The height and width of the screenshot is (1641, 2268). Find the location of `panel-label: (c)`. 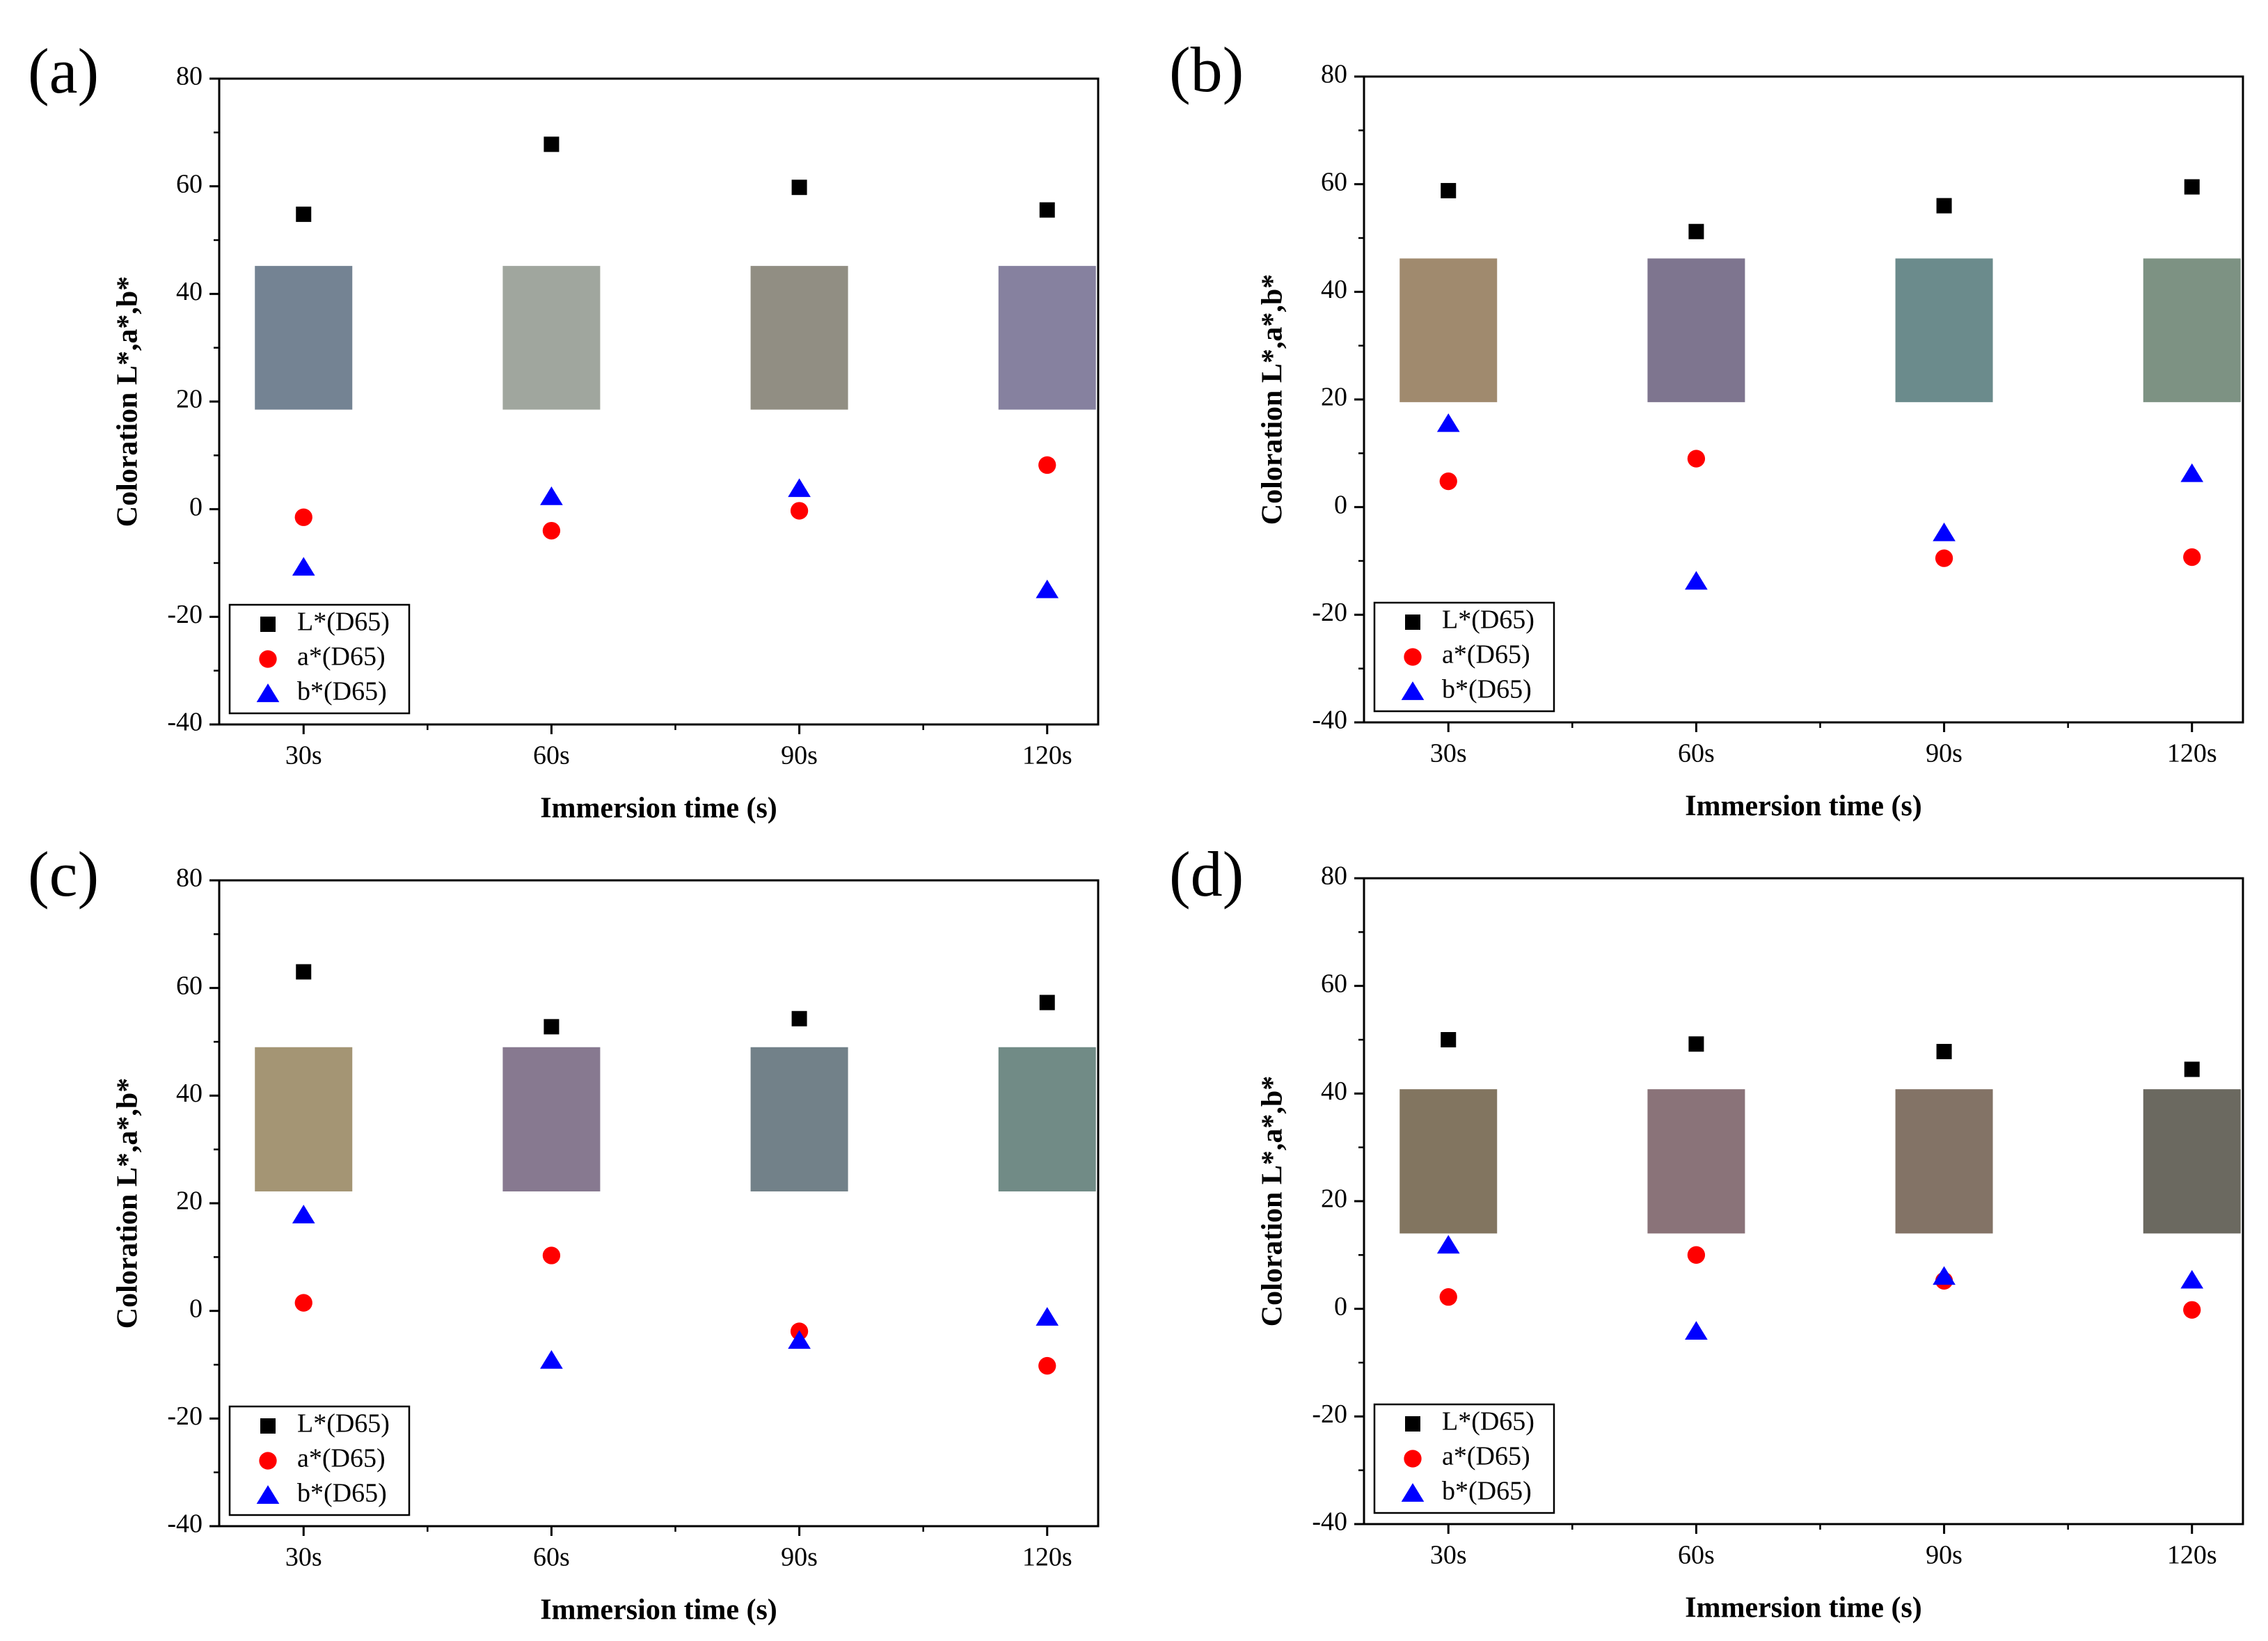

panel-label: (c) is located at coordinates (63, 874).